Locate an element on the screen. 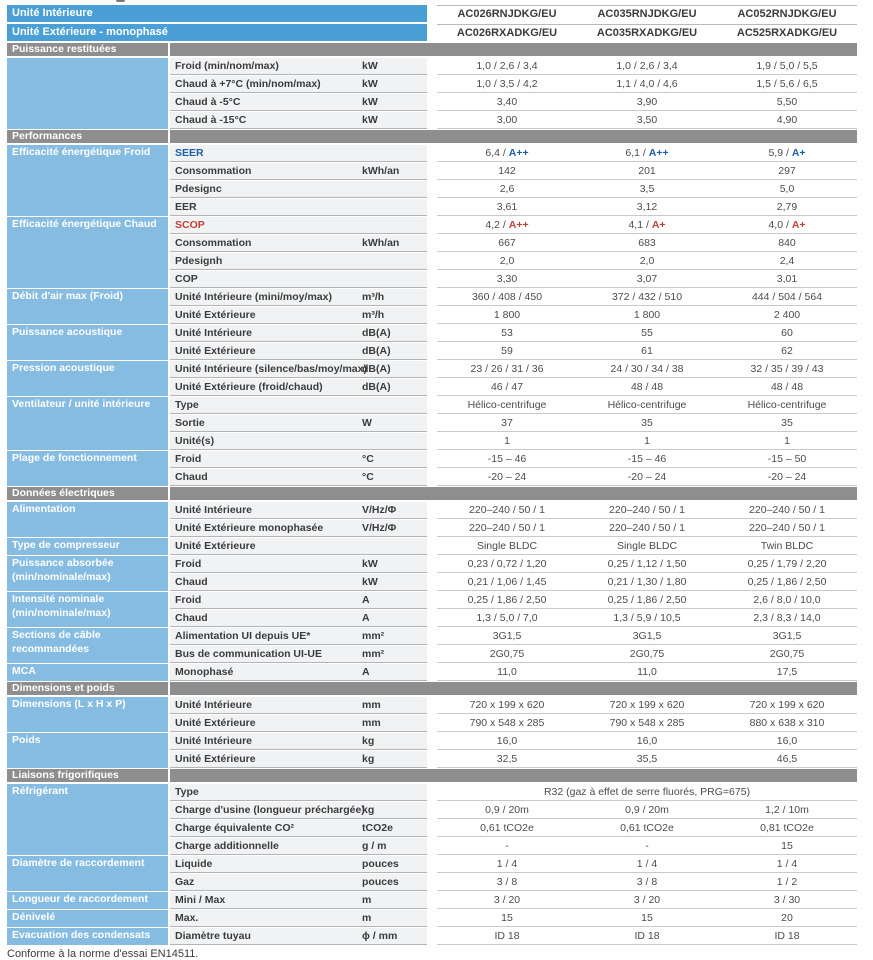 This screenshot has height=960, width=873. spec-unit: V/Hz/Φ is located at coordinates (379, 528).